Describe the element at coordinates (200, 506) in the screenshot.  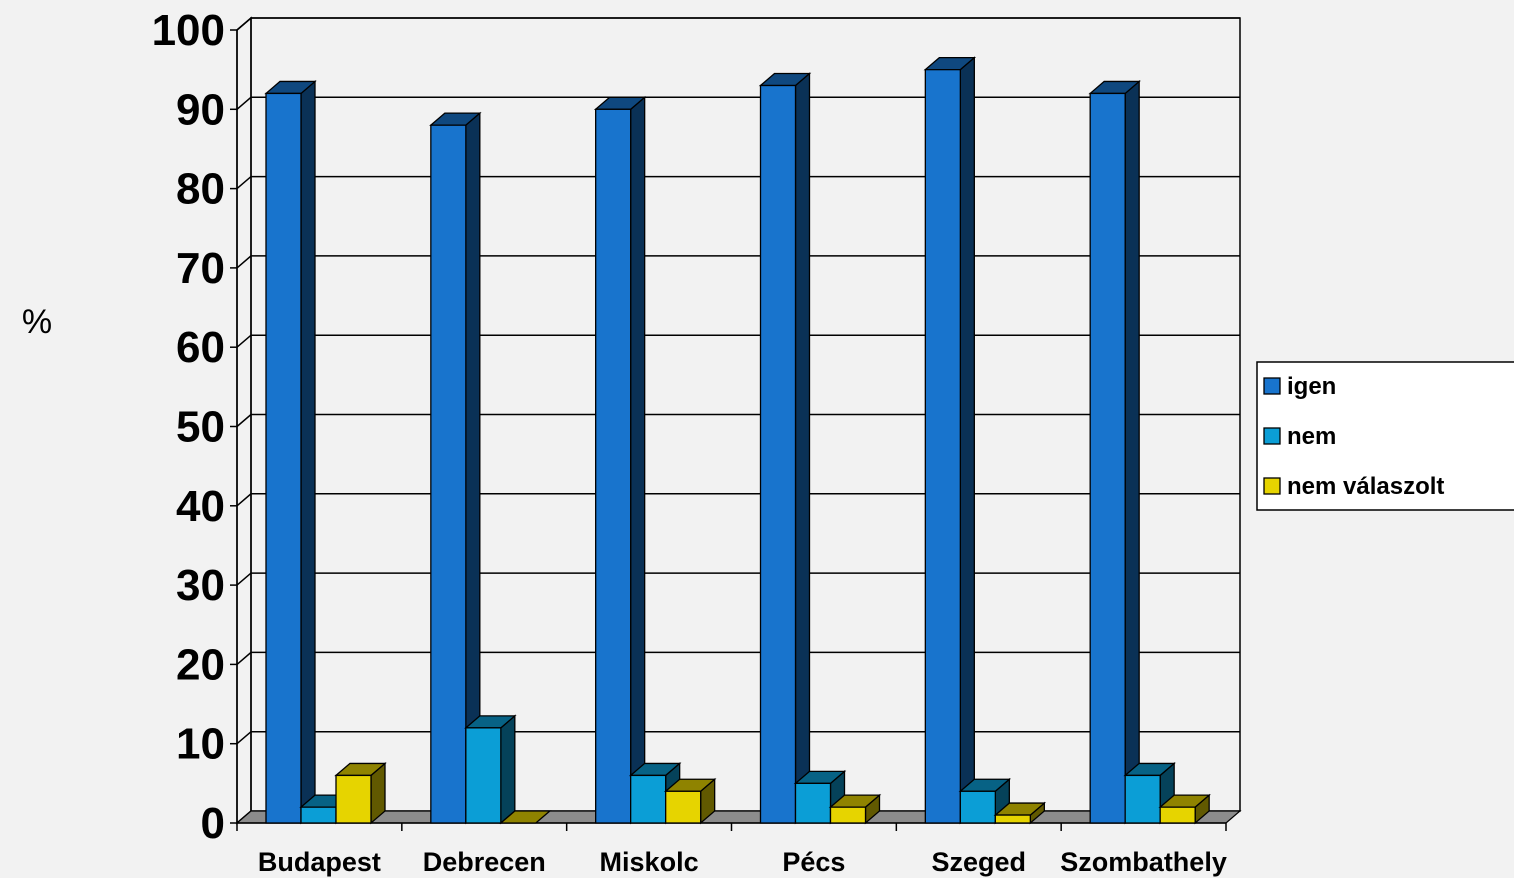
I see `y-tick-label: 40` at that location.